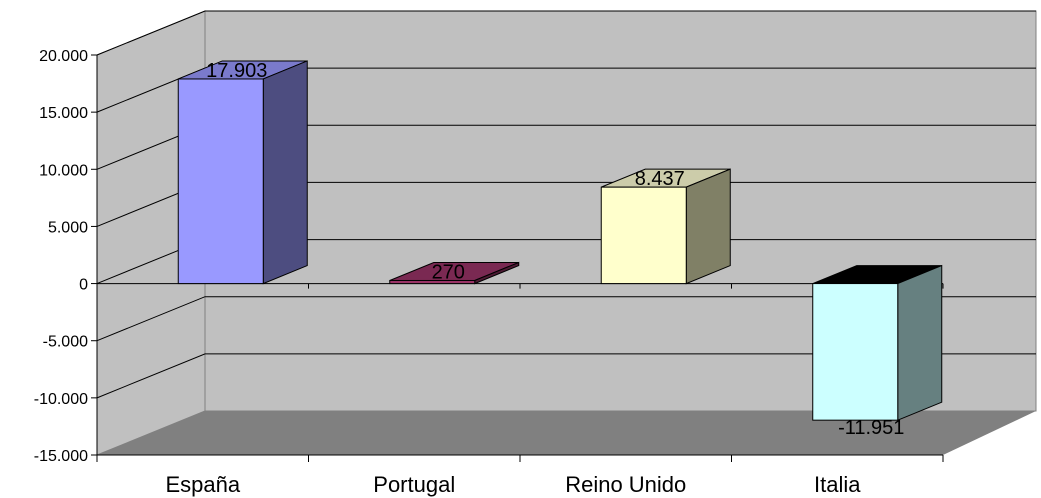  Describe the element at coordinates (625, 484) in the screenshot. I see `x-tick-label: Reino Unido` at that location.